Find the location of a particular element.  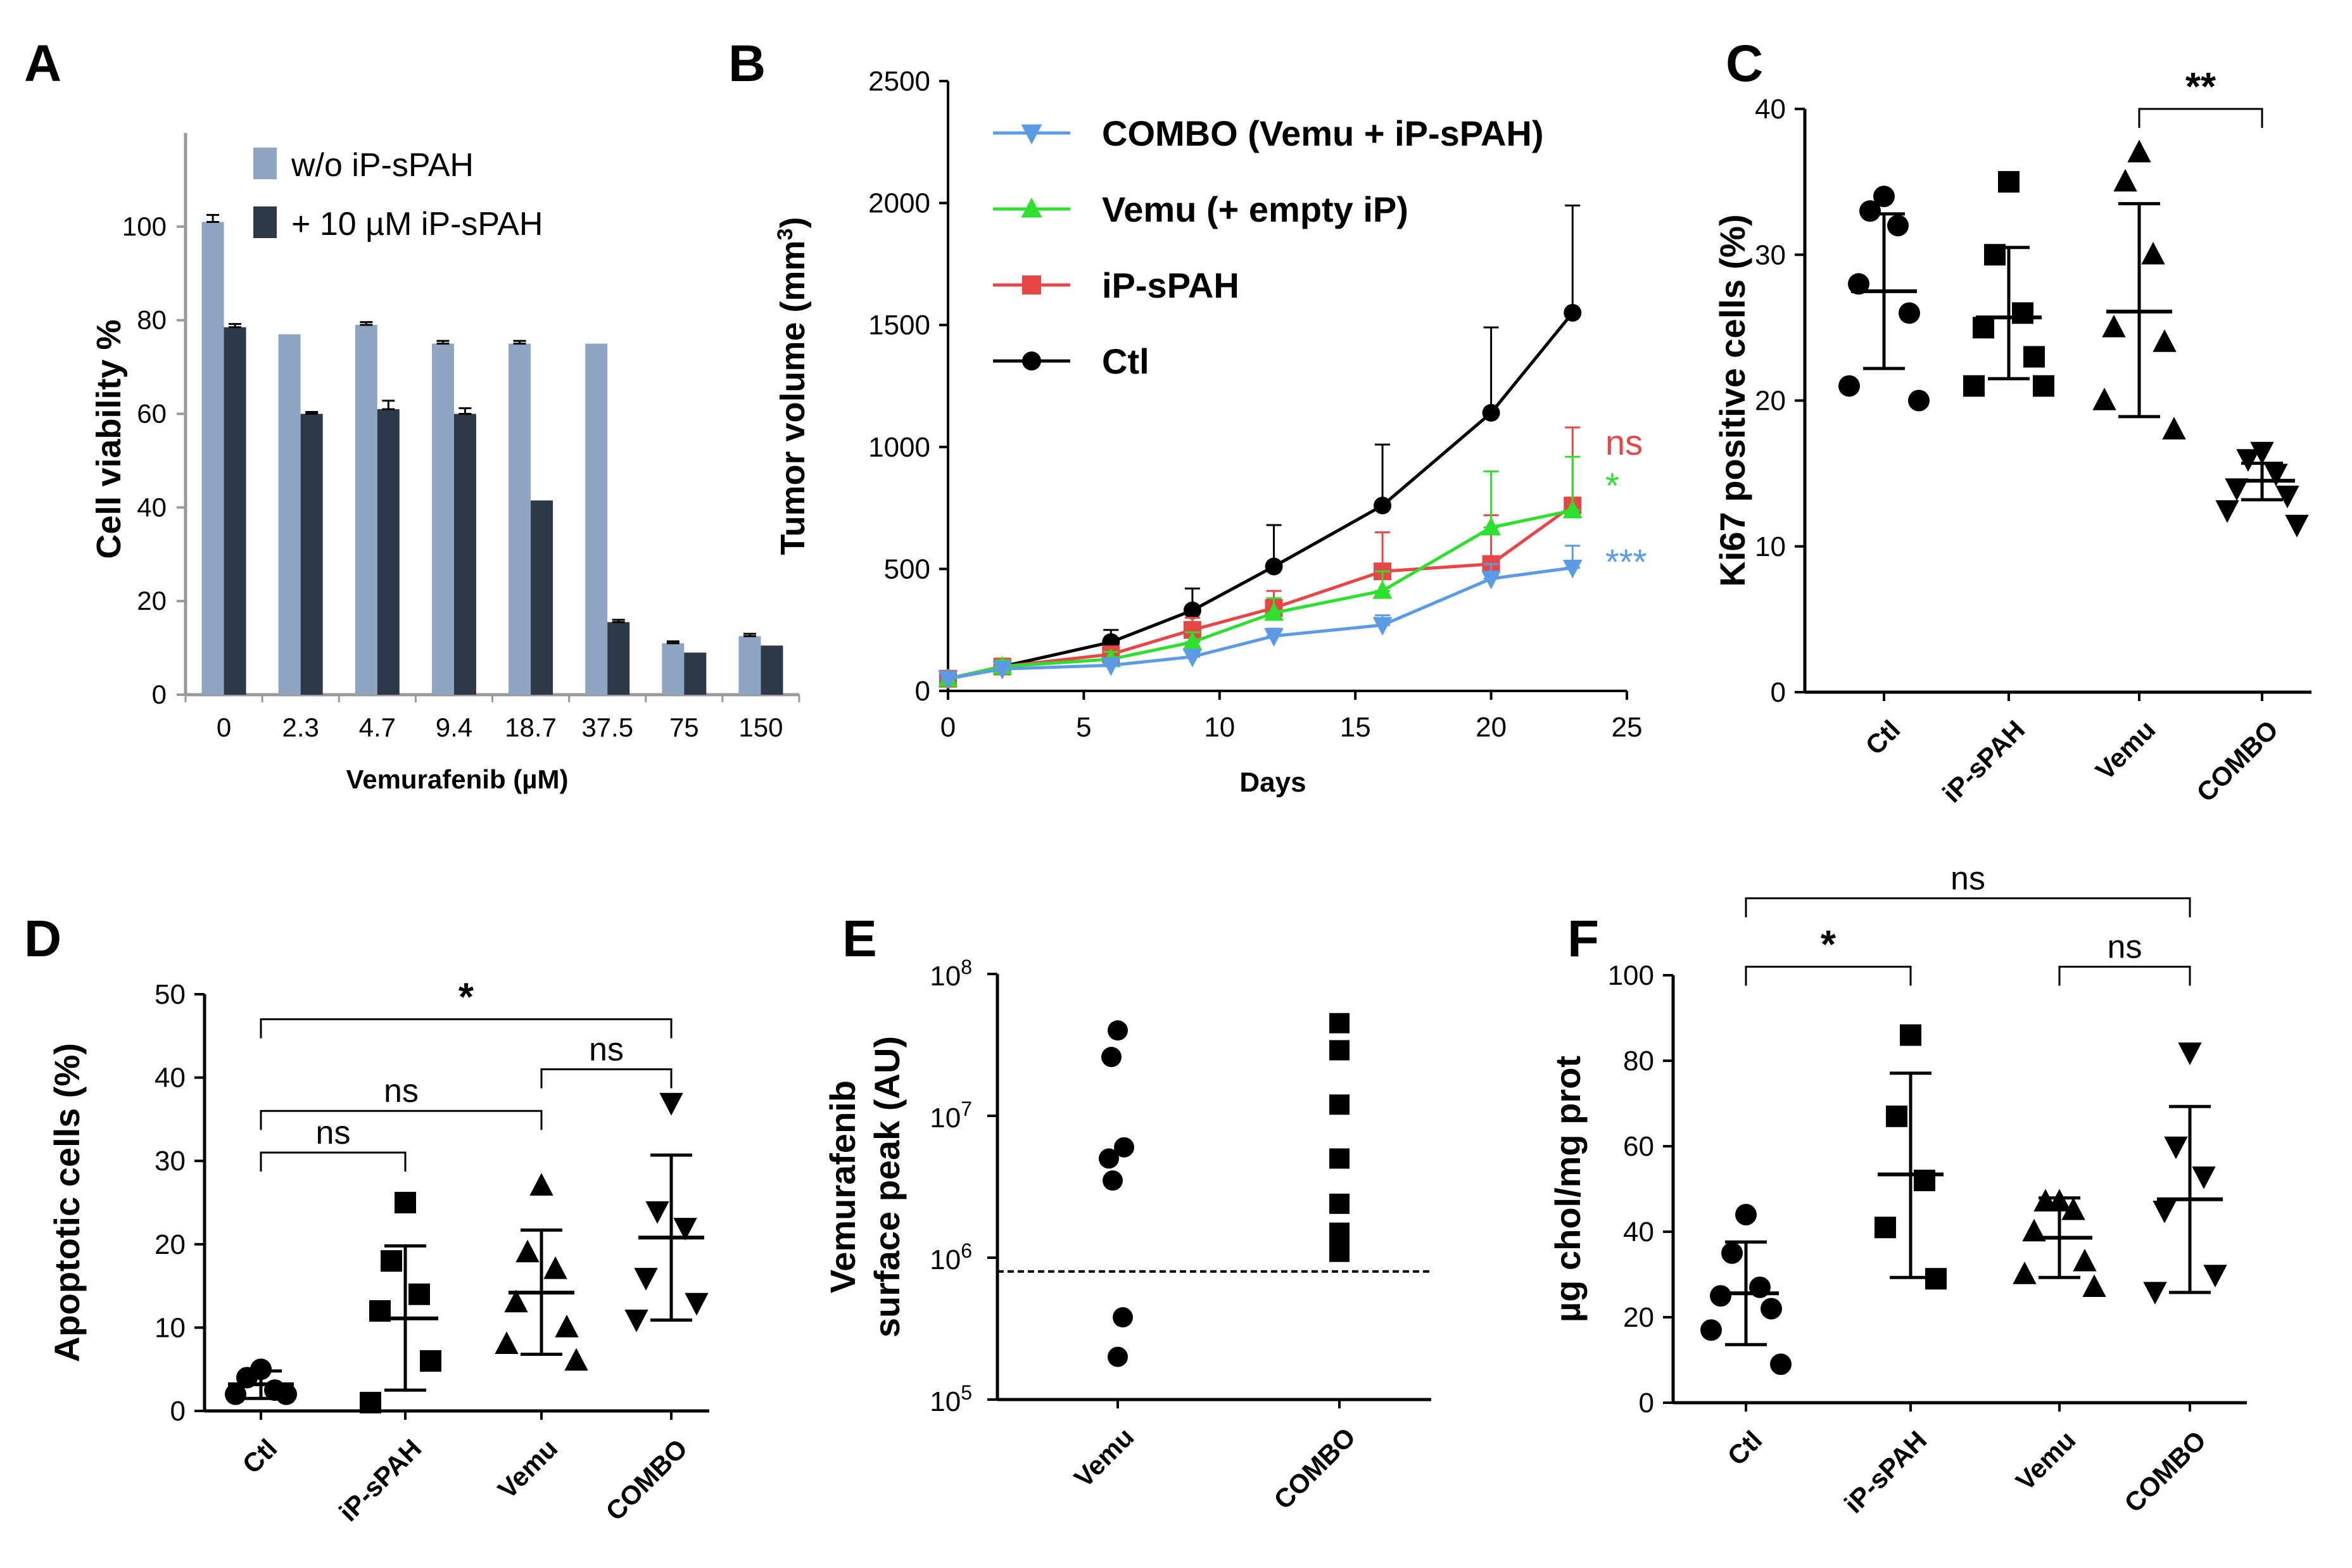

e-y-tick-label: 10⁸ is located at coordinates (951, 974).